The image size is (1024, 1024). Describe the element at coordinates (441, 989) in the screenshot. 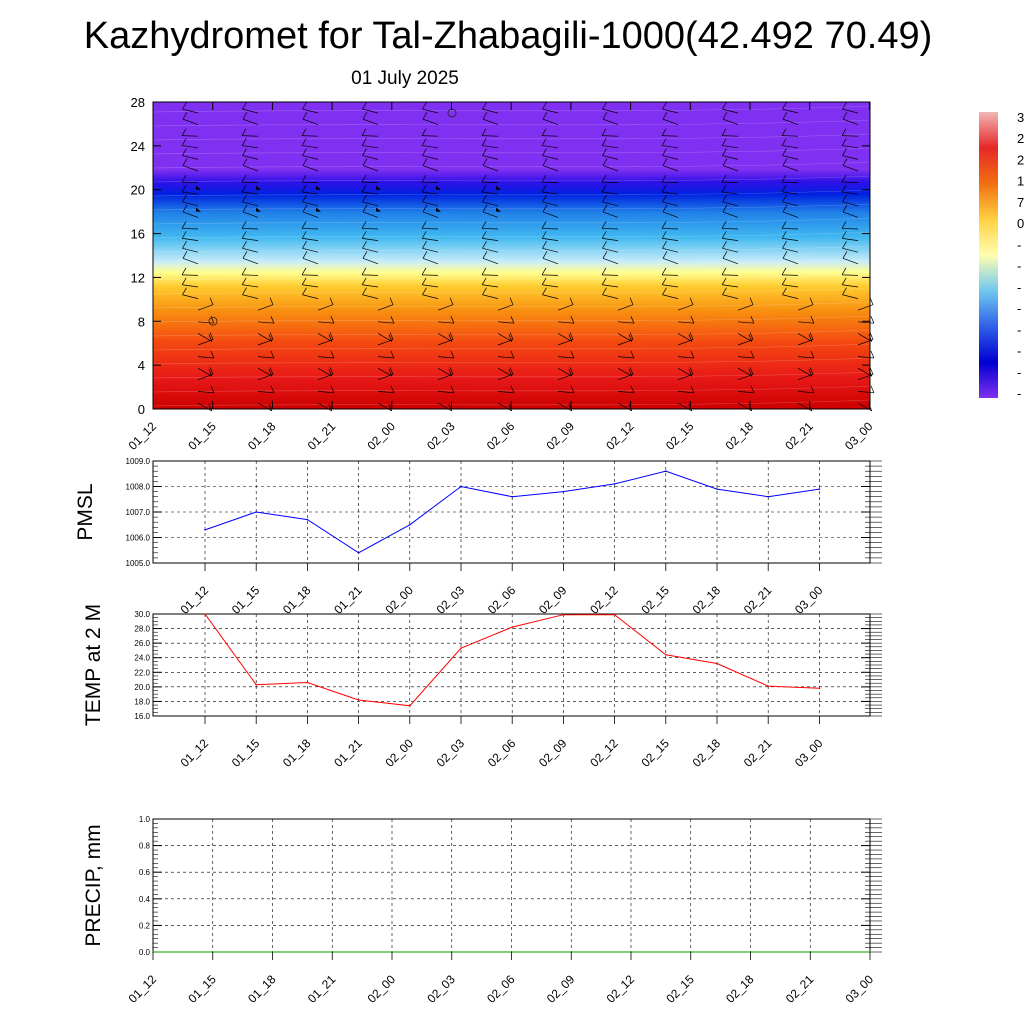

I see `x-tick-label: 02_03` at that location.